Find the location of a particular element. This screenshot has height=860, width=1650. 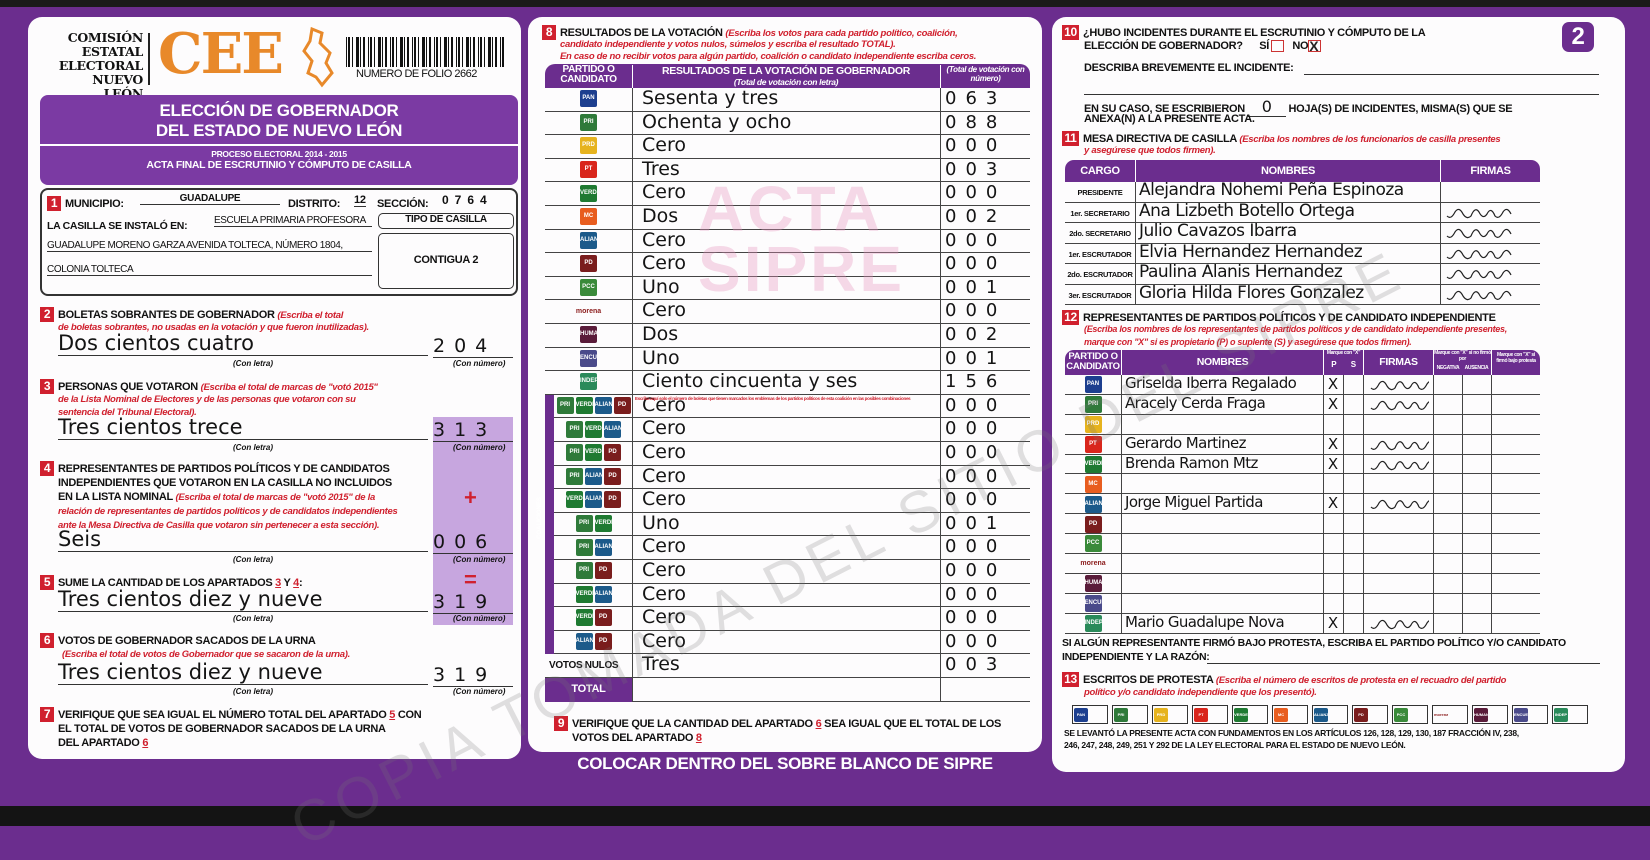

representative-name-field: Griselda Iberra Regalado is located at coordinates (1211, 383).